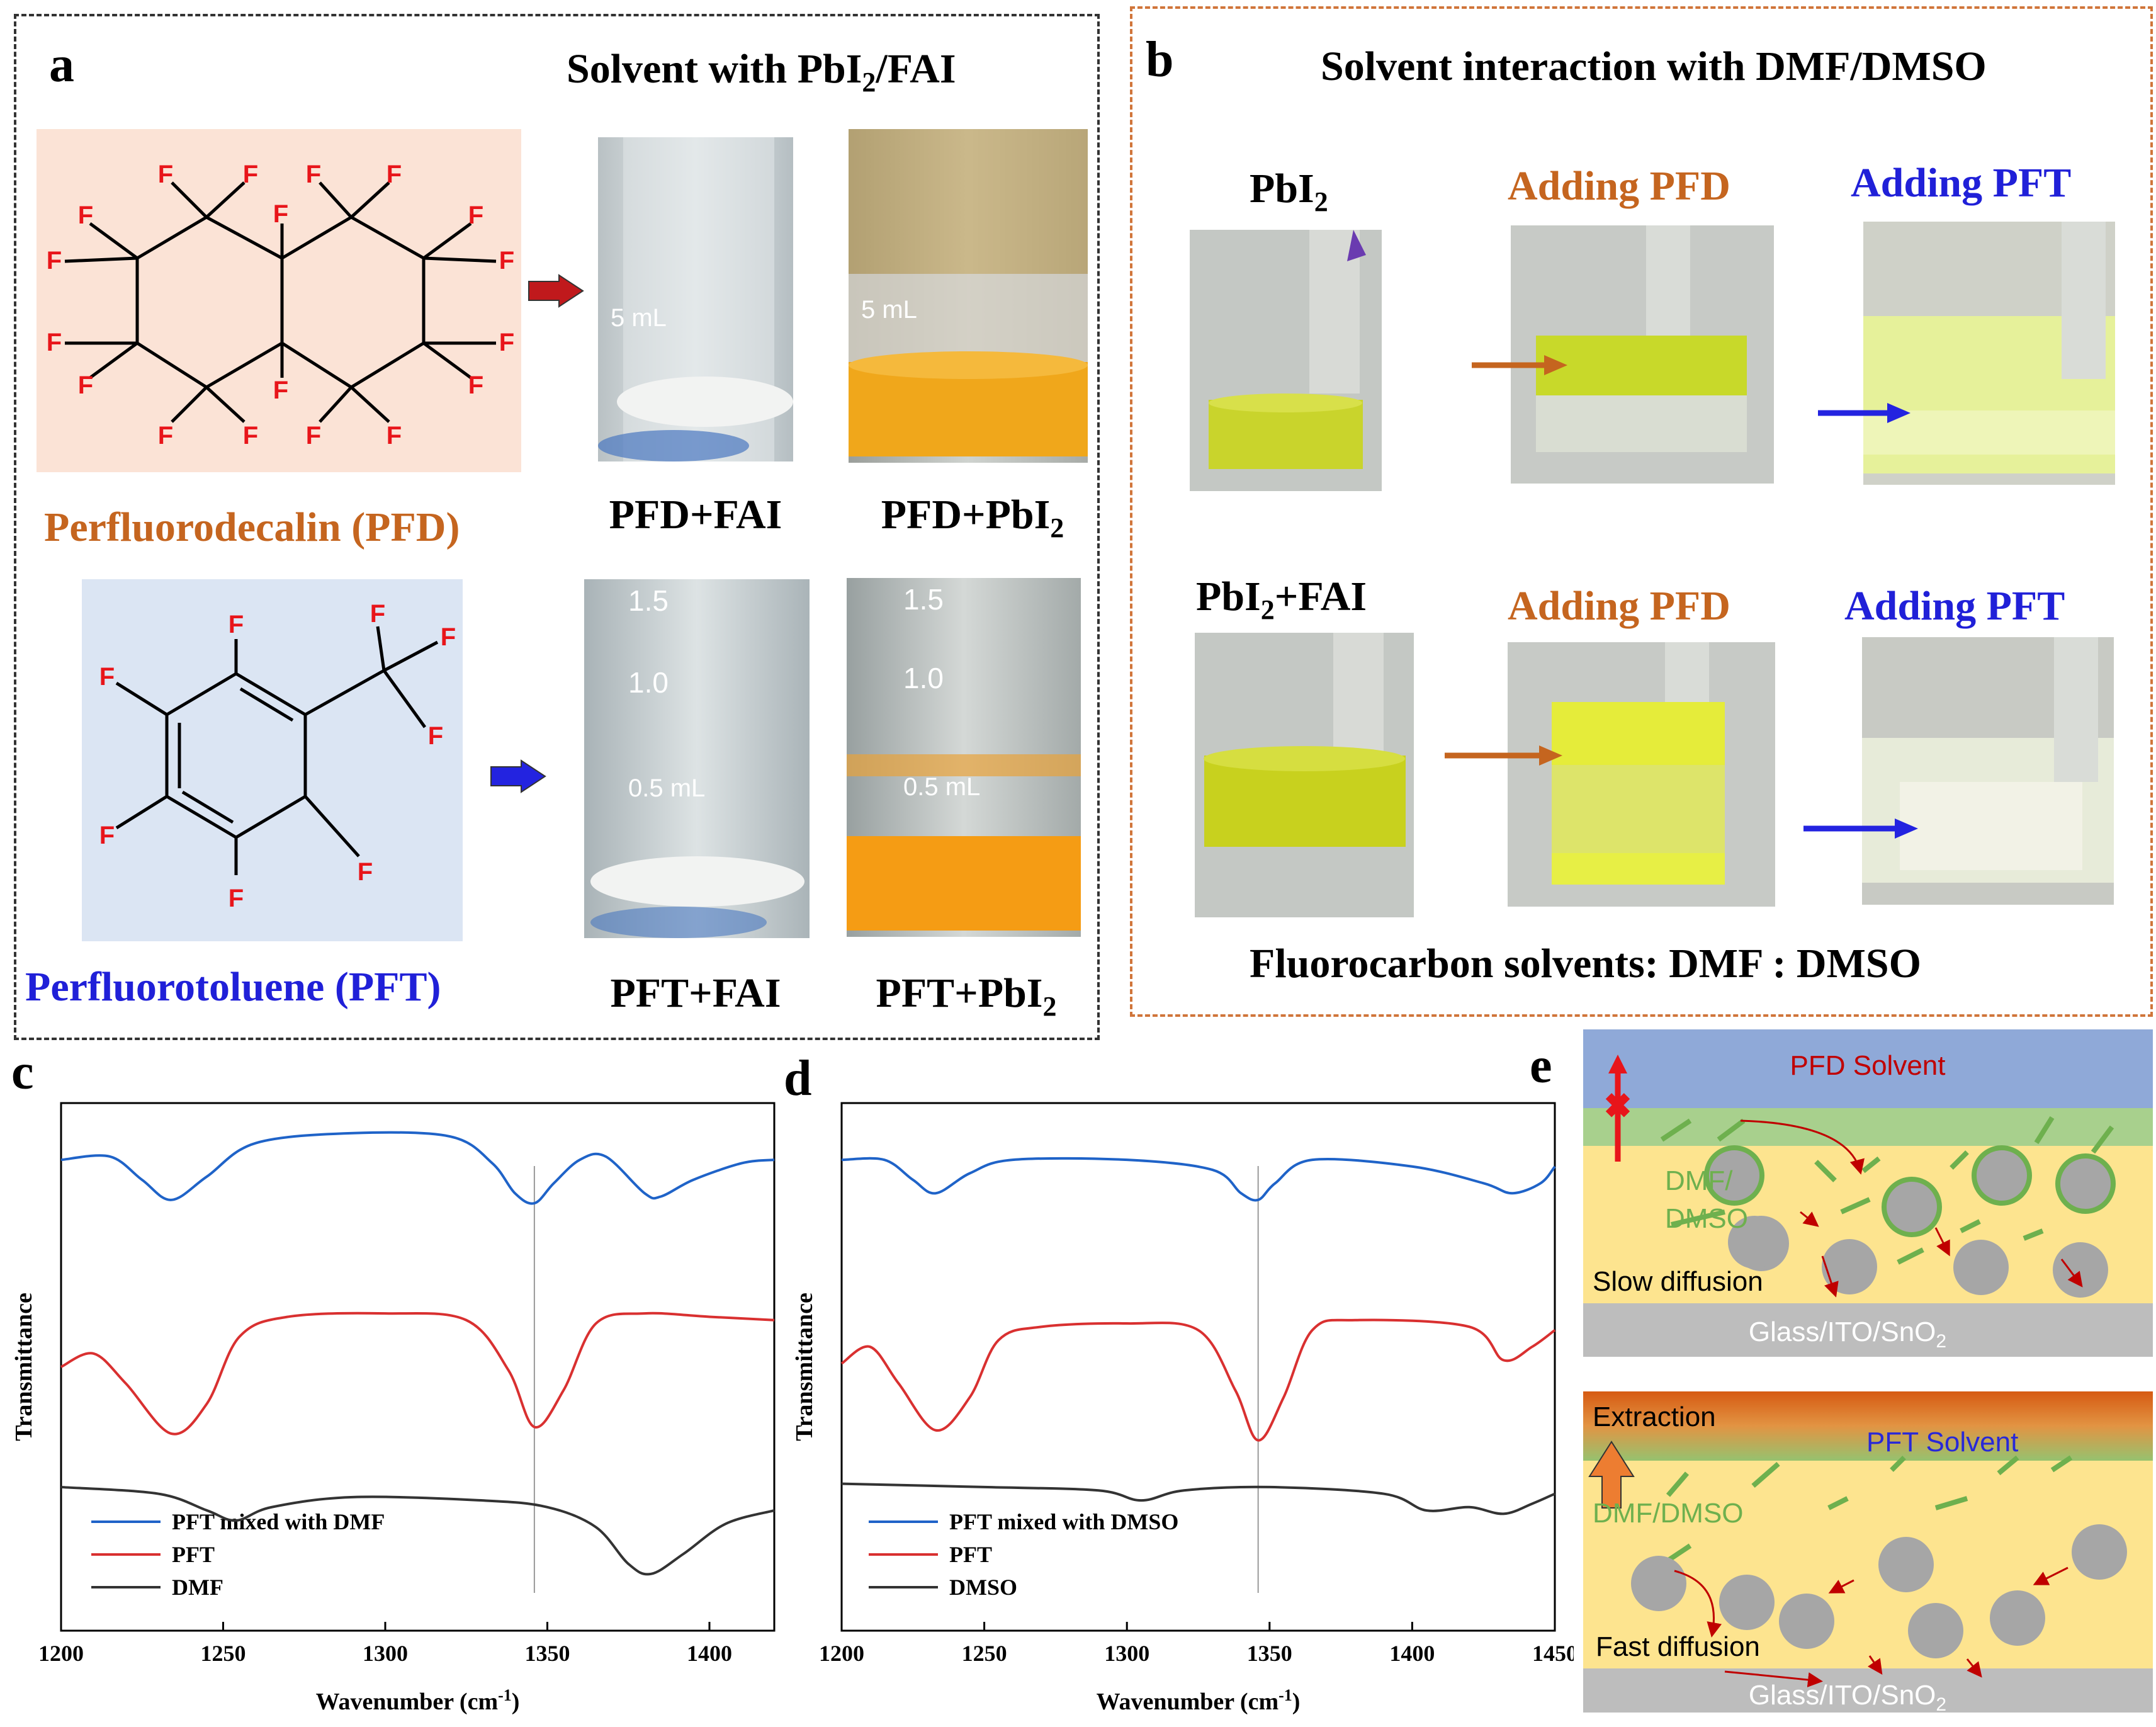 The image size is (2156, 1727). I want to click on dmso-label-top: DMSO, so click(1706, 1218).